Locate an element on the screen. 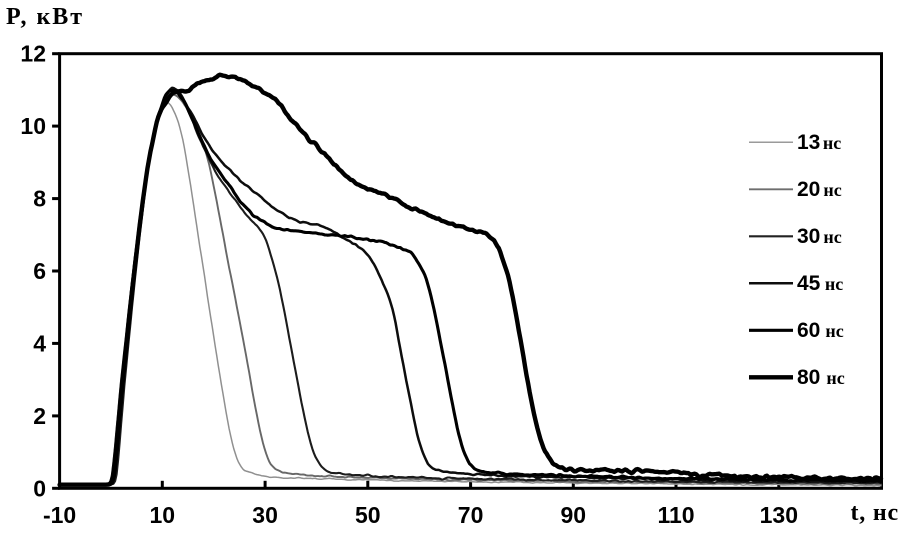 Image resolution: width=910 pixels, height=538 pixels. svg-text: 8 is located at coordinates (39, 199).